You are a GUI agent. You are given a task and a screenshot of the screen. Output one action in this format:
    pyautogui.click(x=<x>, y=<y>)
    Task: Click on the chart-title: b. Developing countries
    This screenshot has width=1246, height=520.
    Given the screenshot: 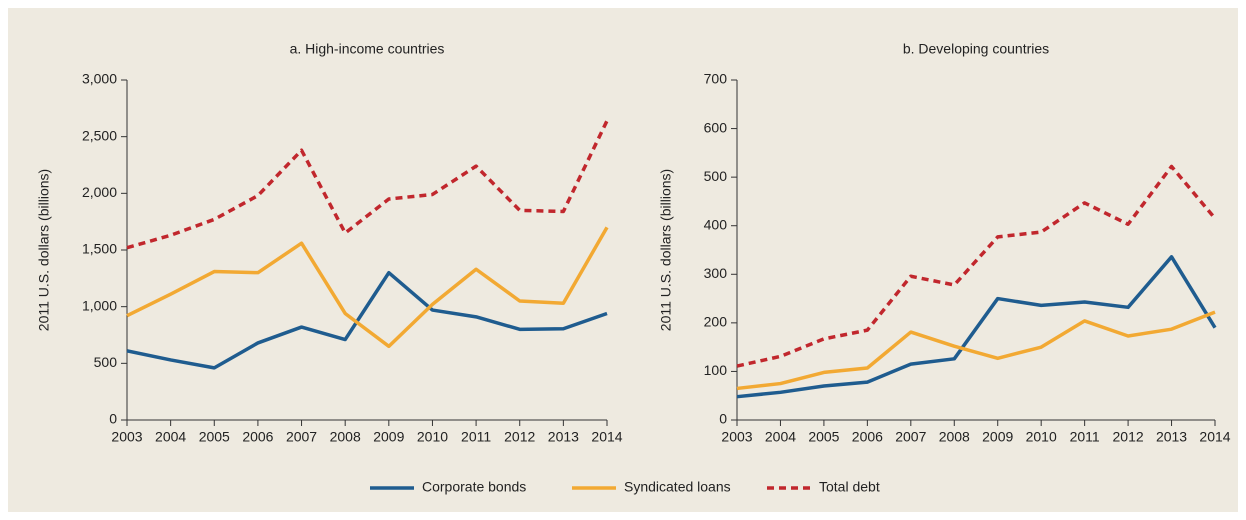 What is the action you would take?
    pyautogui.click(x=976, y=49)
    